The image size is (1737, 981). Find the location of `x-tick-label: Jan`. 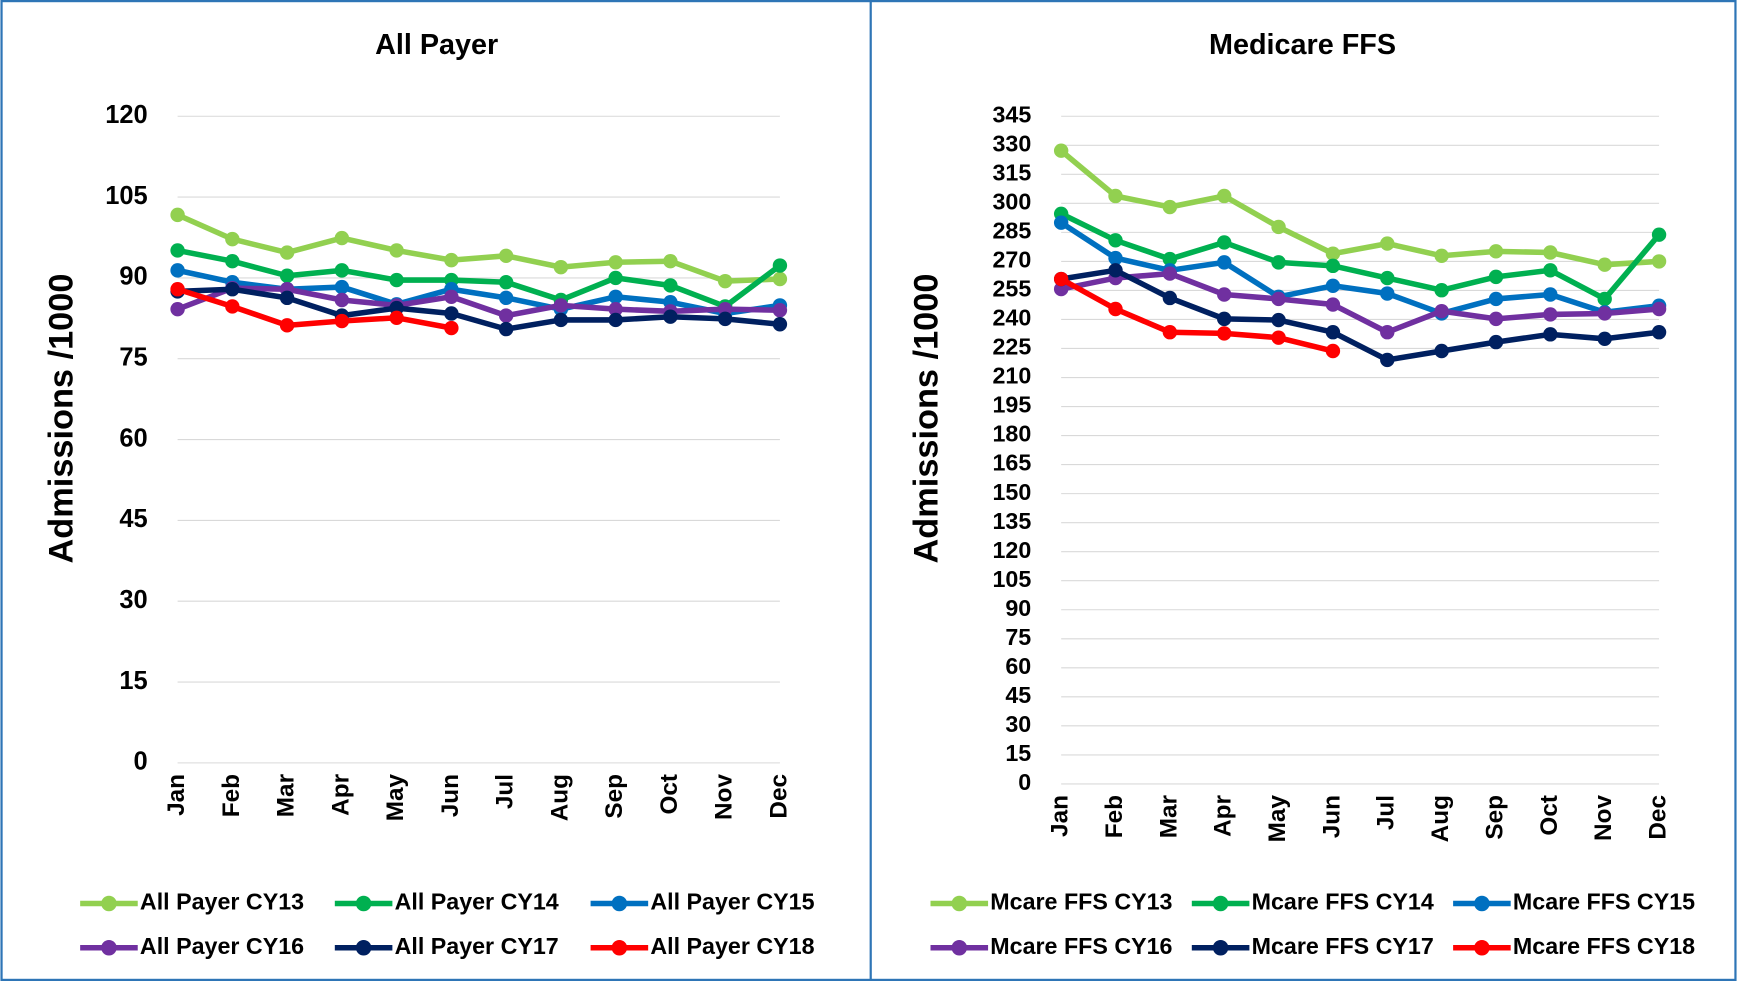

x-tick-label: Jan is located at coordinates (176, 795).